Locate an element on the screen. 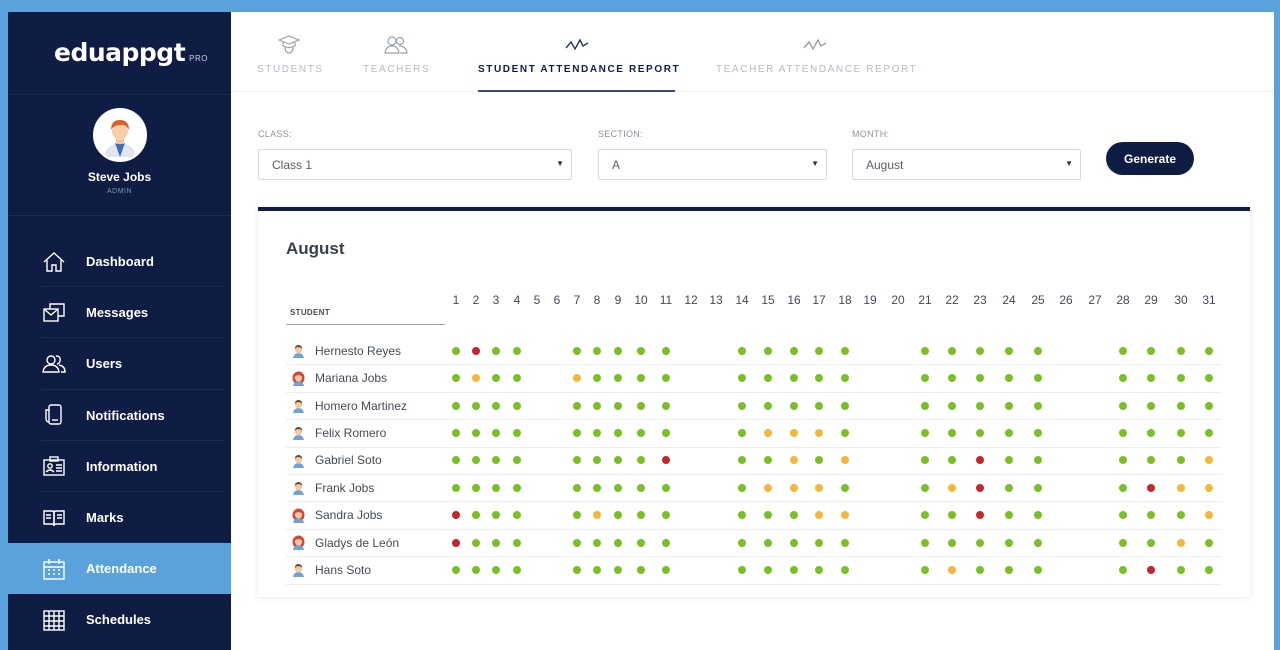 This screenshot has height=650, width=1280. sidebar-item-messages: Messages is located at coordinates (123, 313).